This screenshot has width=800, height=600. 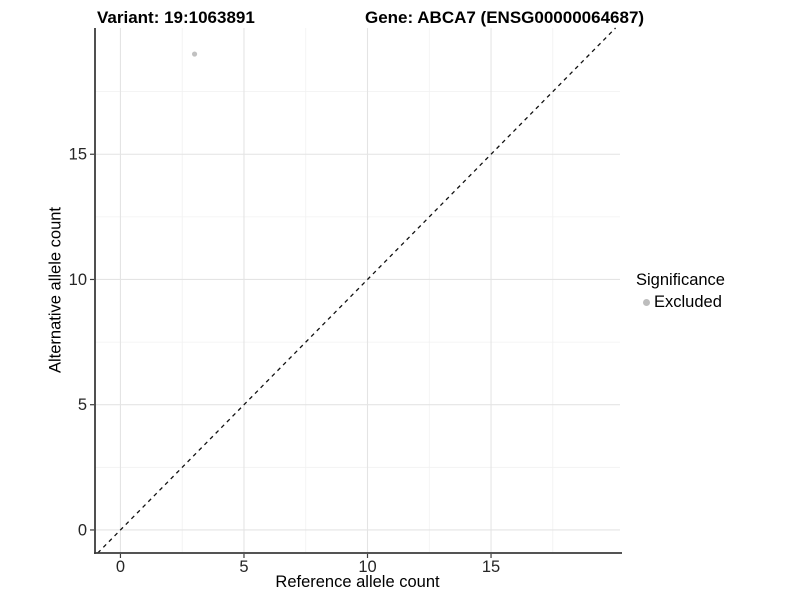 I want to click on y-tick-label: 10, so click(x=78, y=280).